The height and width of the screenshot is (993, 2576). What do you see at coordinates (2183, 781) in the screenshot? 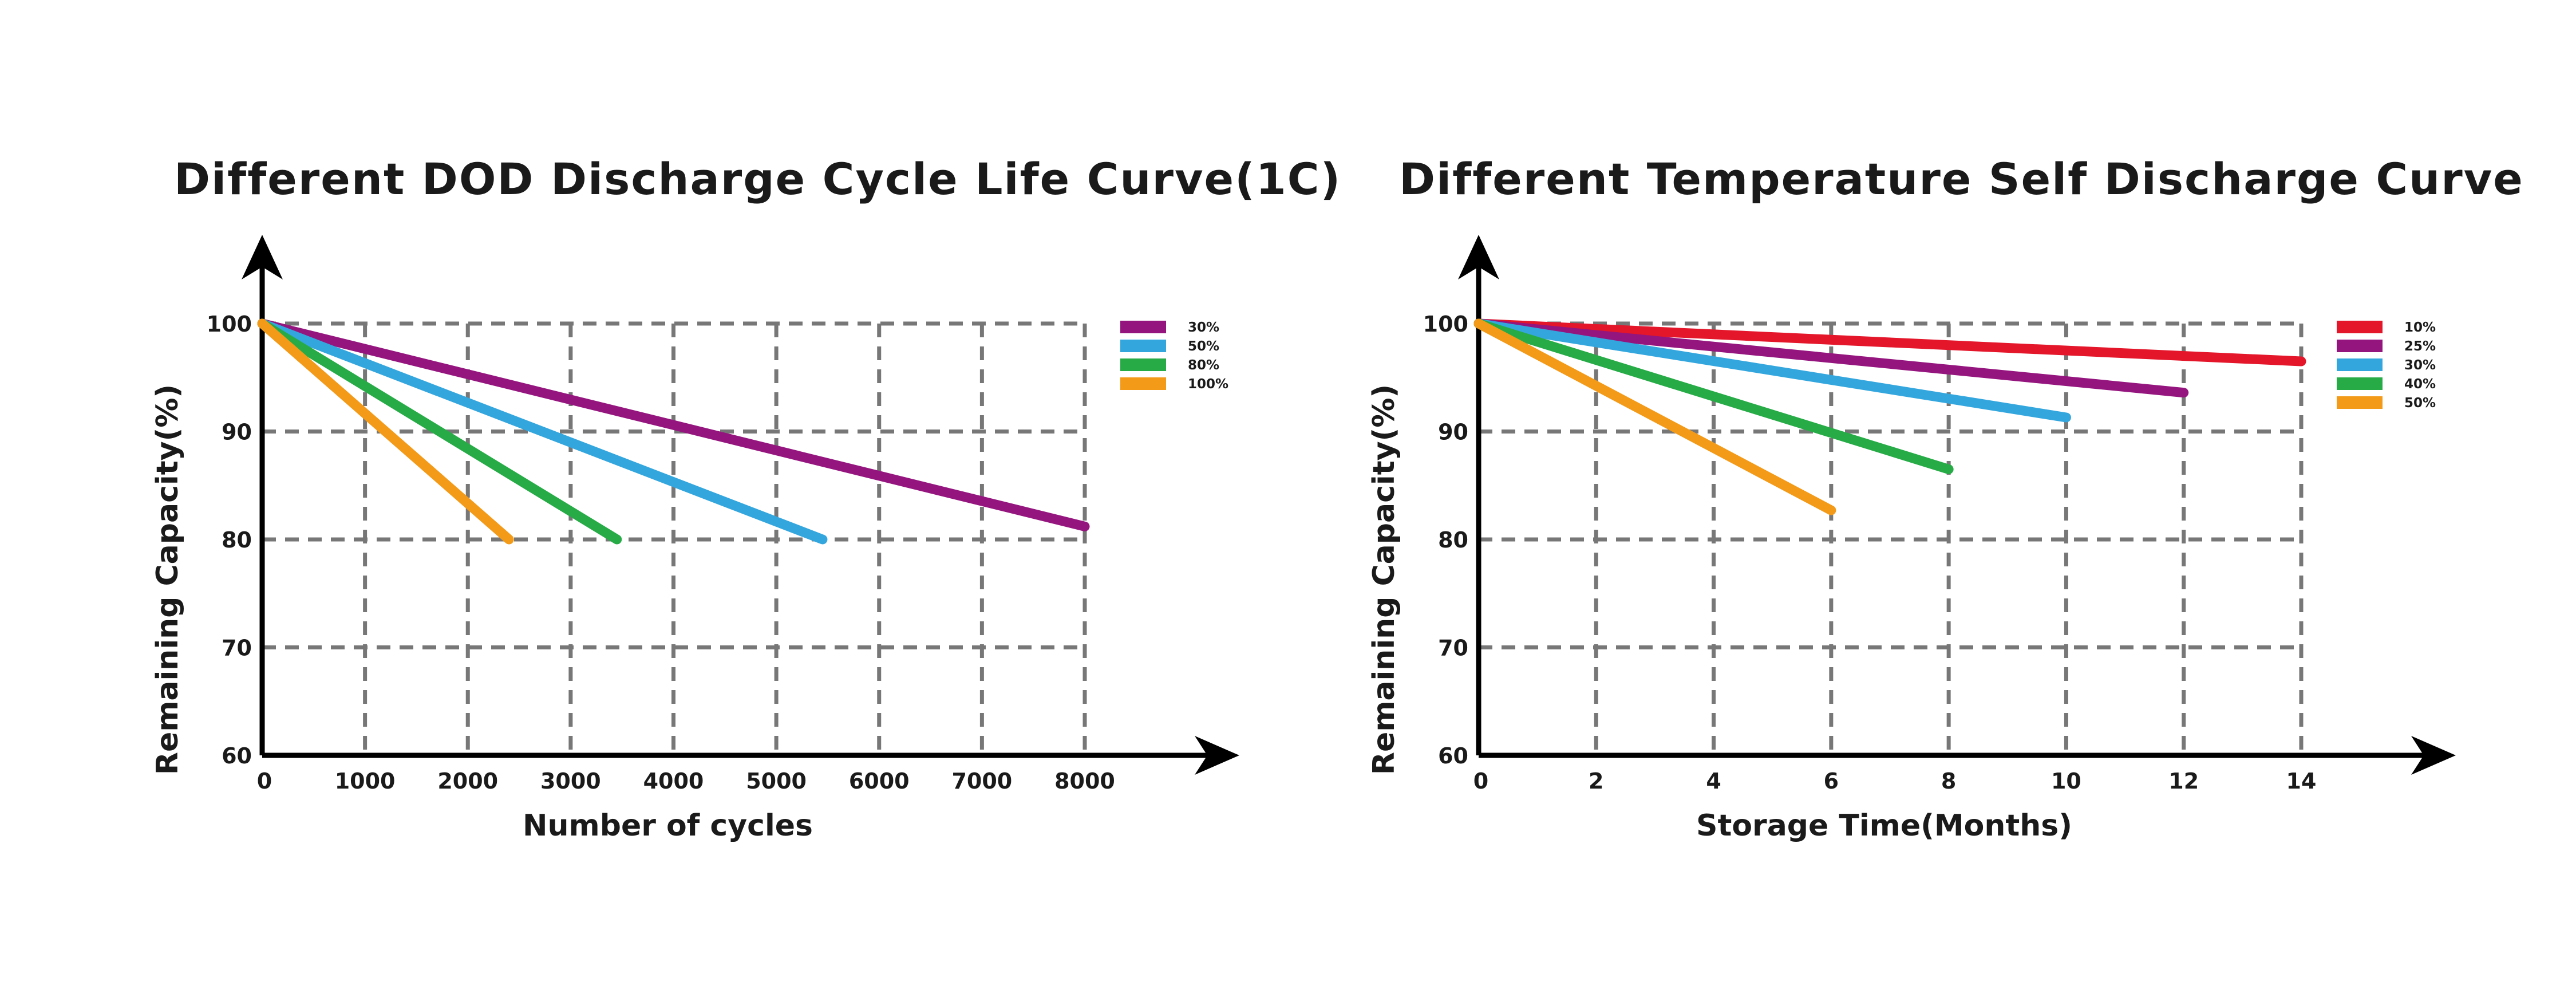
I see `x-tick-label: 12` at bounding box center [2183, 781].